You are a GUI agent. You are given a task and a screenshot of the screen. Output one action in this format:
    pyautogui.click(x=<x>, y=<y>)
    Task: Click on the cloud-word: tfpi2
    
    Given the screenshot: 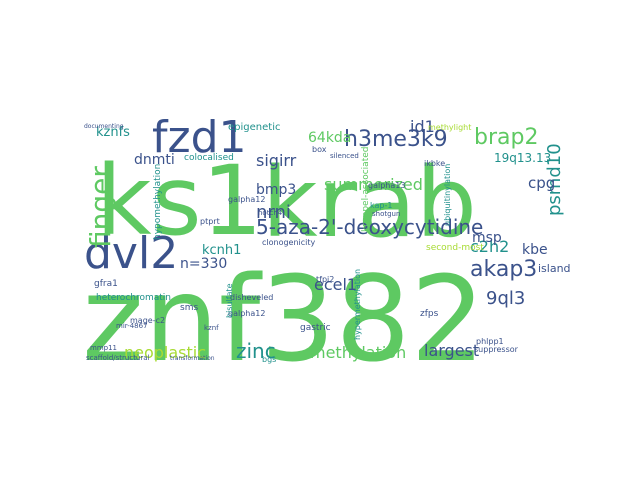 What is the action you would take?
    pyautogui.click(x=325, y=279)
    